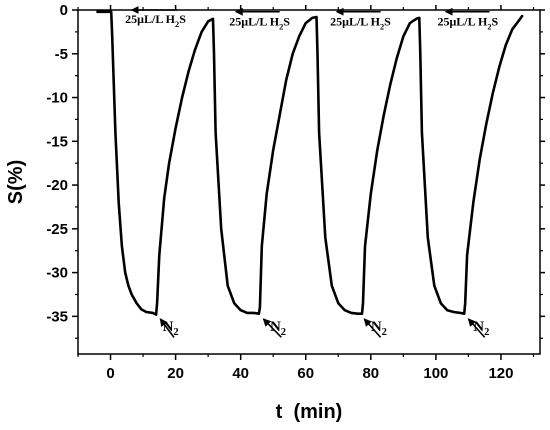 The image size is (550, 430). I want to click on y-axis-title: S(%), so click(16, 182).